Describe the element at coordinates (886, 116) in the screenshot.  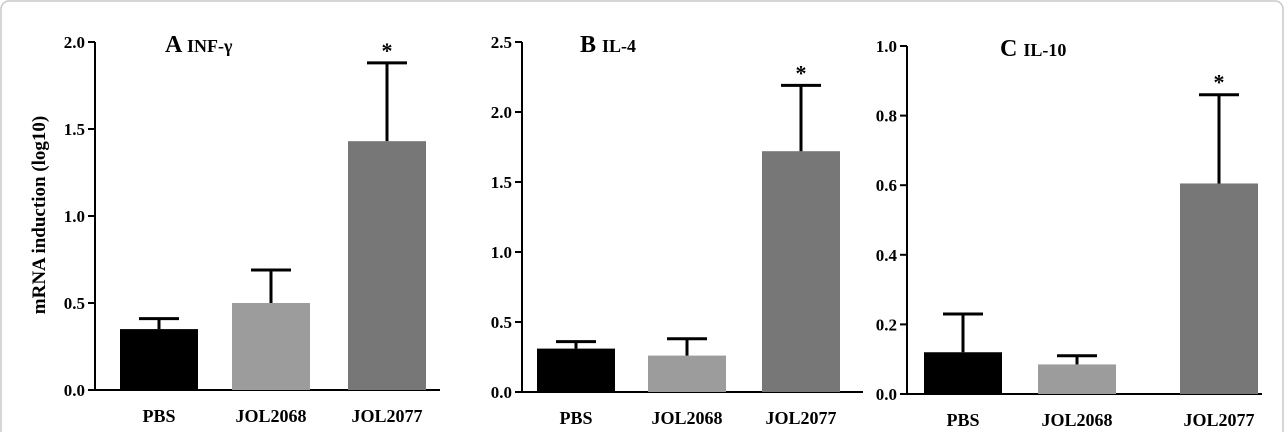
I see `y-tick-label: 0.8` at that location.